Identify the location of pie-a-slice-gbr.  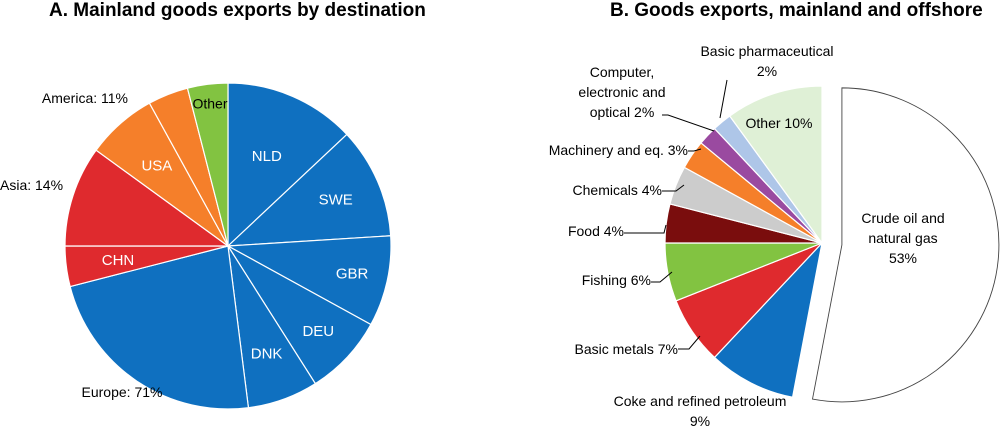
(308, 280).